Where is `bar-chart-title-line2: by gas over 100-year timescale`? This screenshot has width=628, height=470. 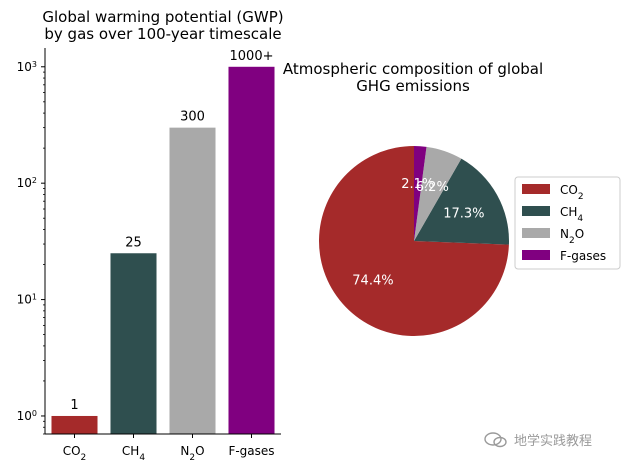 bar-chart-title-line2: by gas over 100-year timescale is located at coordinates (162, 34).